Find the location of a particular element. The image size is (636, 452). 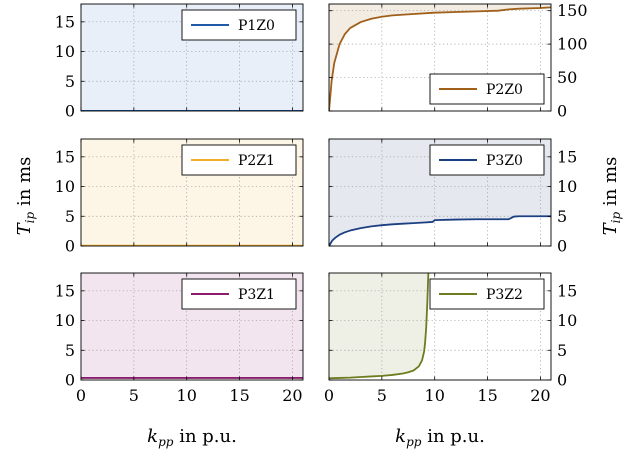

panel-p3z2: 0 5 10 15 0 5 10 15 20 P3Z2 is located at coordinates (450, 338).